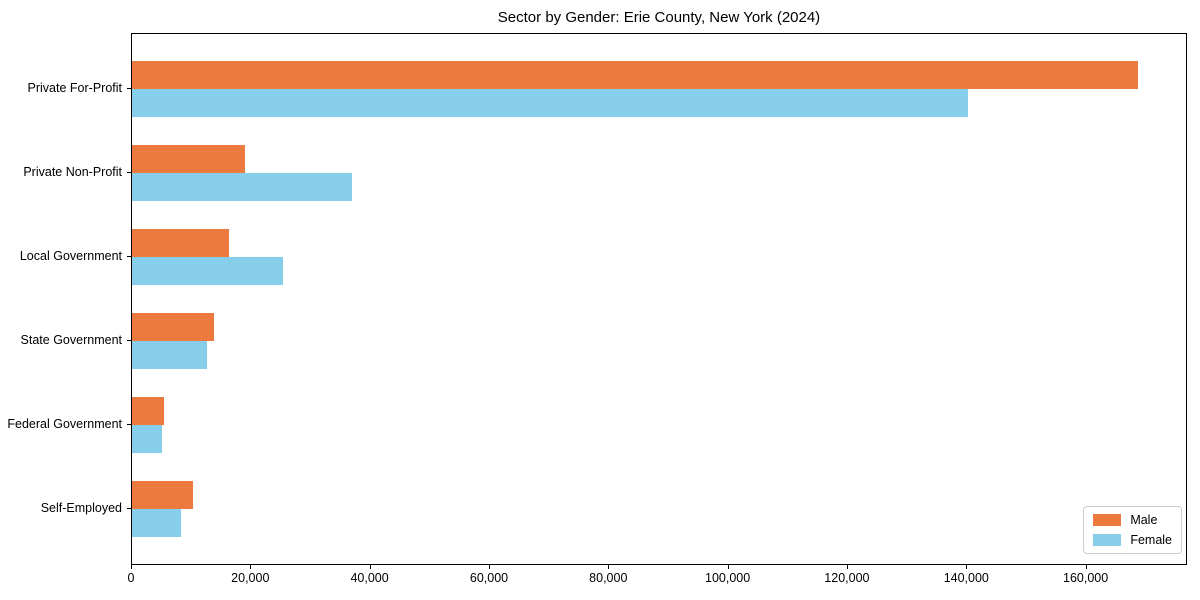 This screenshot has height=600, width=1200. Describe the element at coordinates (71, 340) in the screenshot. I see `y-axis-category-label: State Government` at that location.